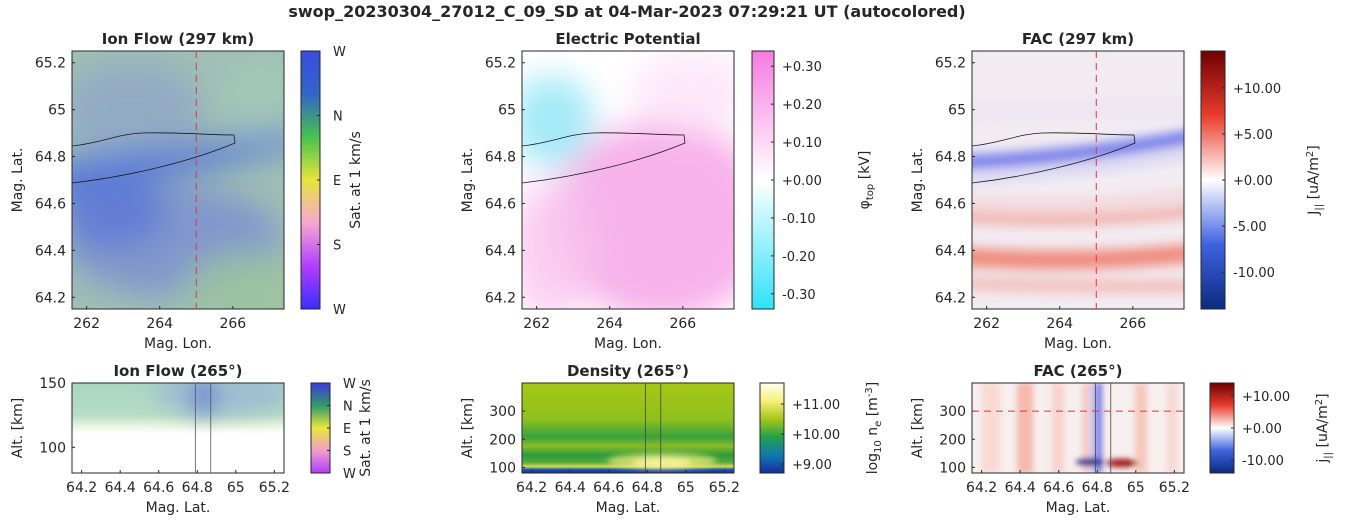 This screenshot has width=1350, height=525. I want to click on colorbar-label: log10 ne [m-3], so click(874, 428).